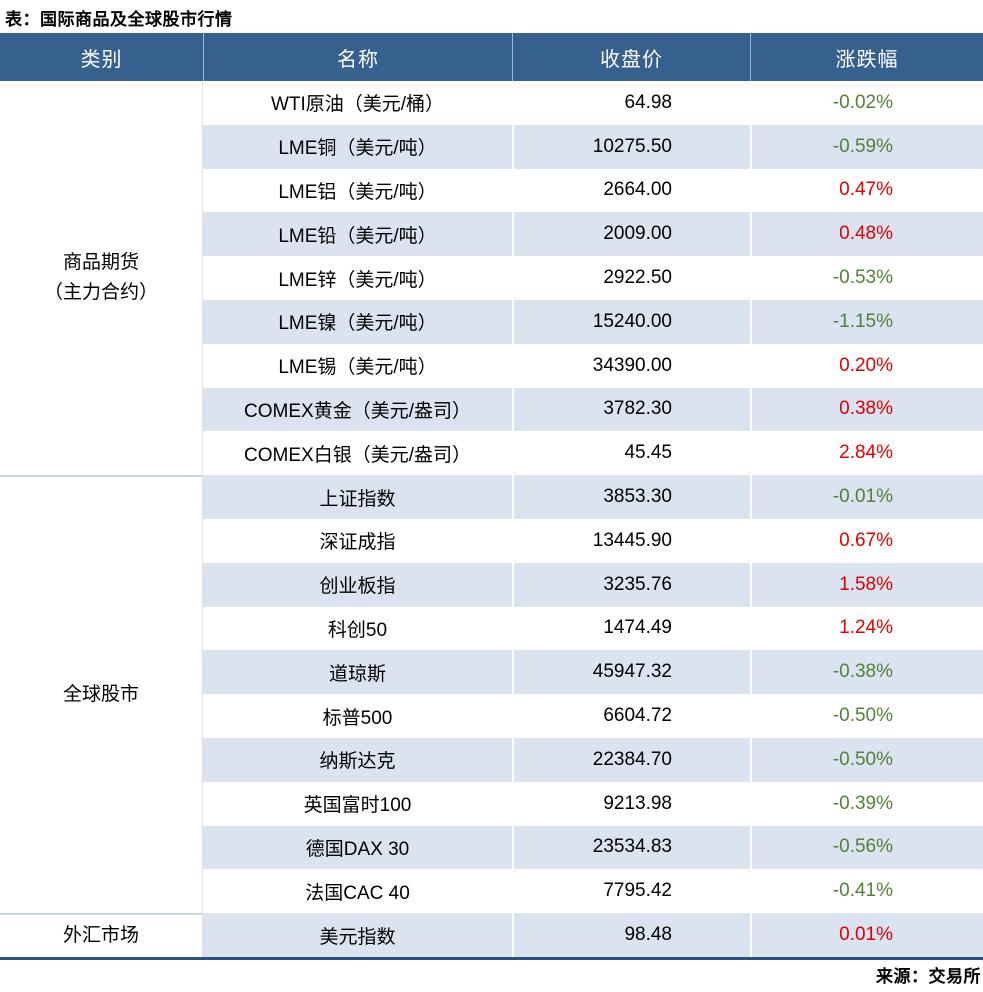  I want to click on change-pct-cell: 0.38%, so click(866, 409).